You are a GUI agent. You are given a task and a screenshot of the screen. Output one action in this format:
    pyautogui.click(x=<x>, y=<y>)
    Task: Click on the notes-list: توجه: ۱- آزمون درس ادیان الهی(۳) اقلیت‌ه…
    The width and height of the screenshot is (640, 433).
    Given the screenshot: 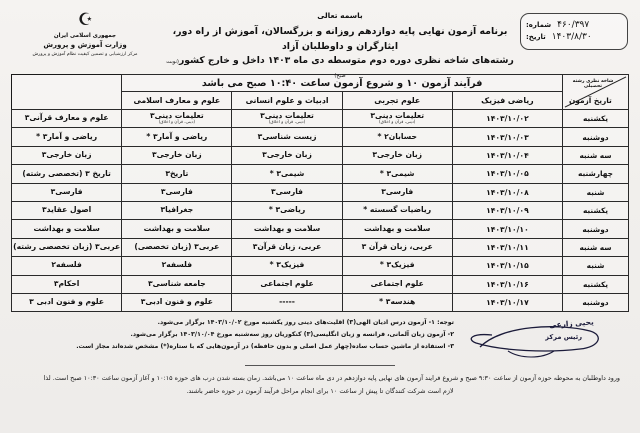 What is the action you would take?
    pyautogui.click(x=235, y=335)
    